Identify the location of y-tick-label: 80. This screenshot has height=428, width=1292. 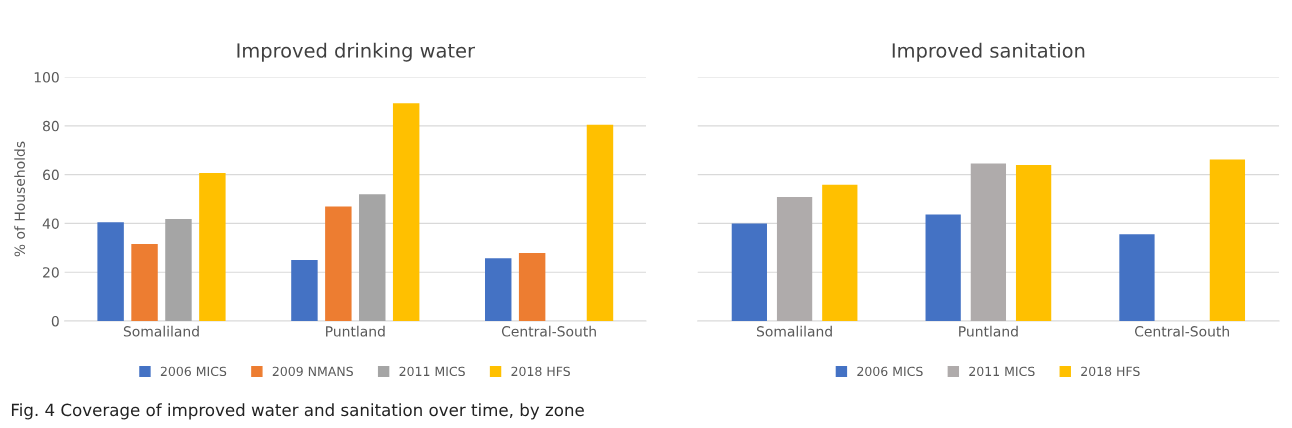
(51, 126).